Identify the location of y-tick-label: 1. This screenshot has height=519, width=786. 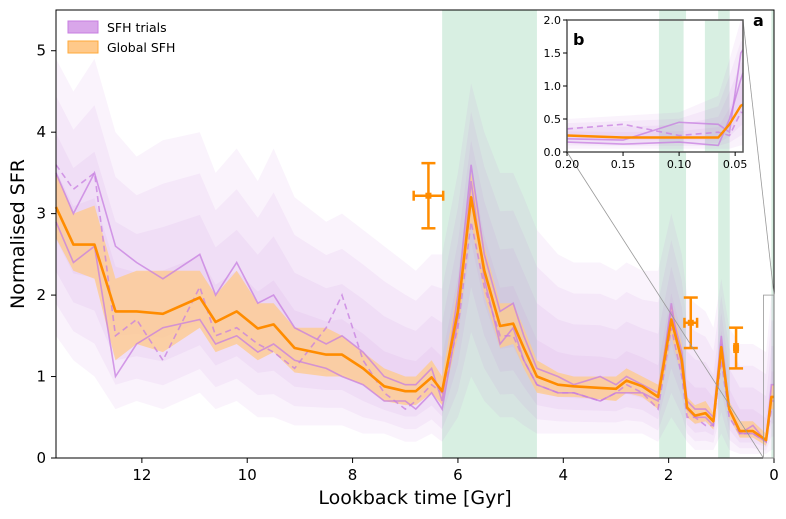
(41, 377).